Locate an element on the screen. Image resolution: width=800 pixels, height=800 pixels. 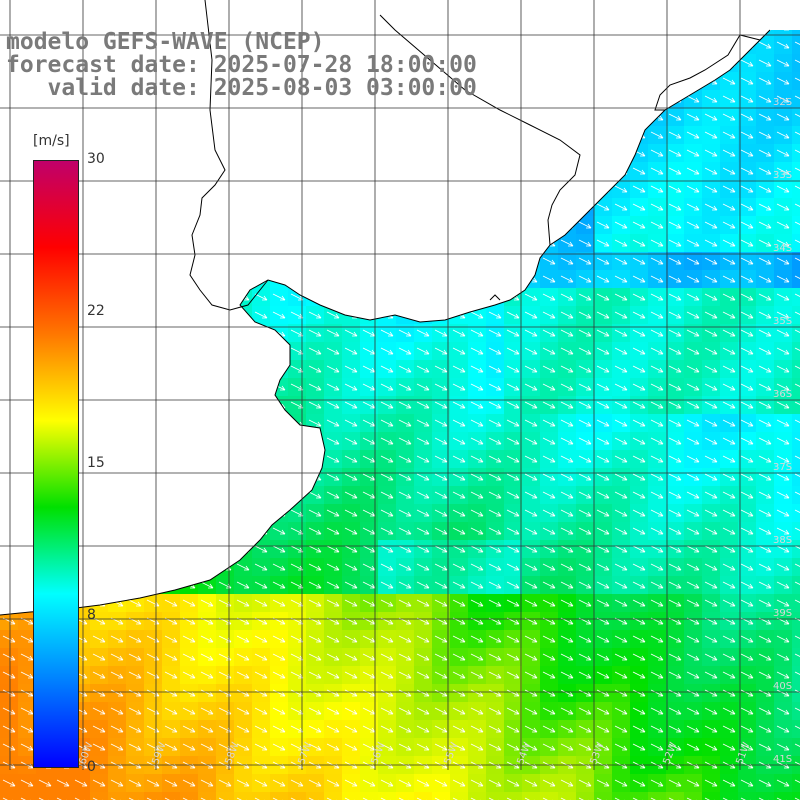
lat-label: 33S is located at coordinates (782, 175).